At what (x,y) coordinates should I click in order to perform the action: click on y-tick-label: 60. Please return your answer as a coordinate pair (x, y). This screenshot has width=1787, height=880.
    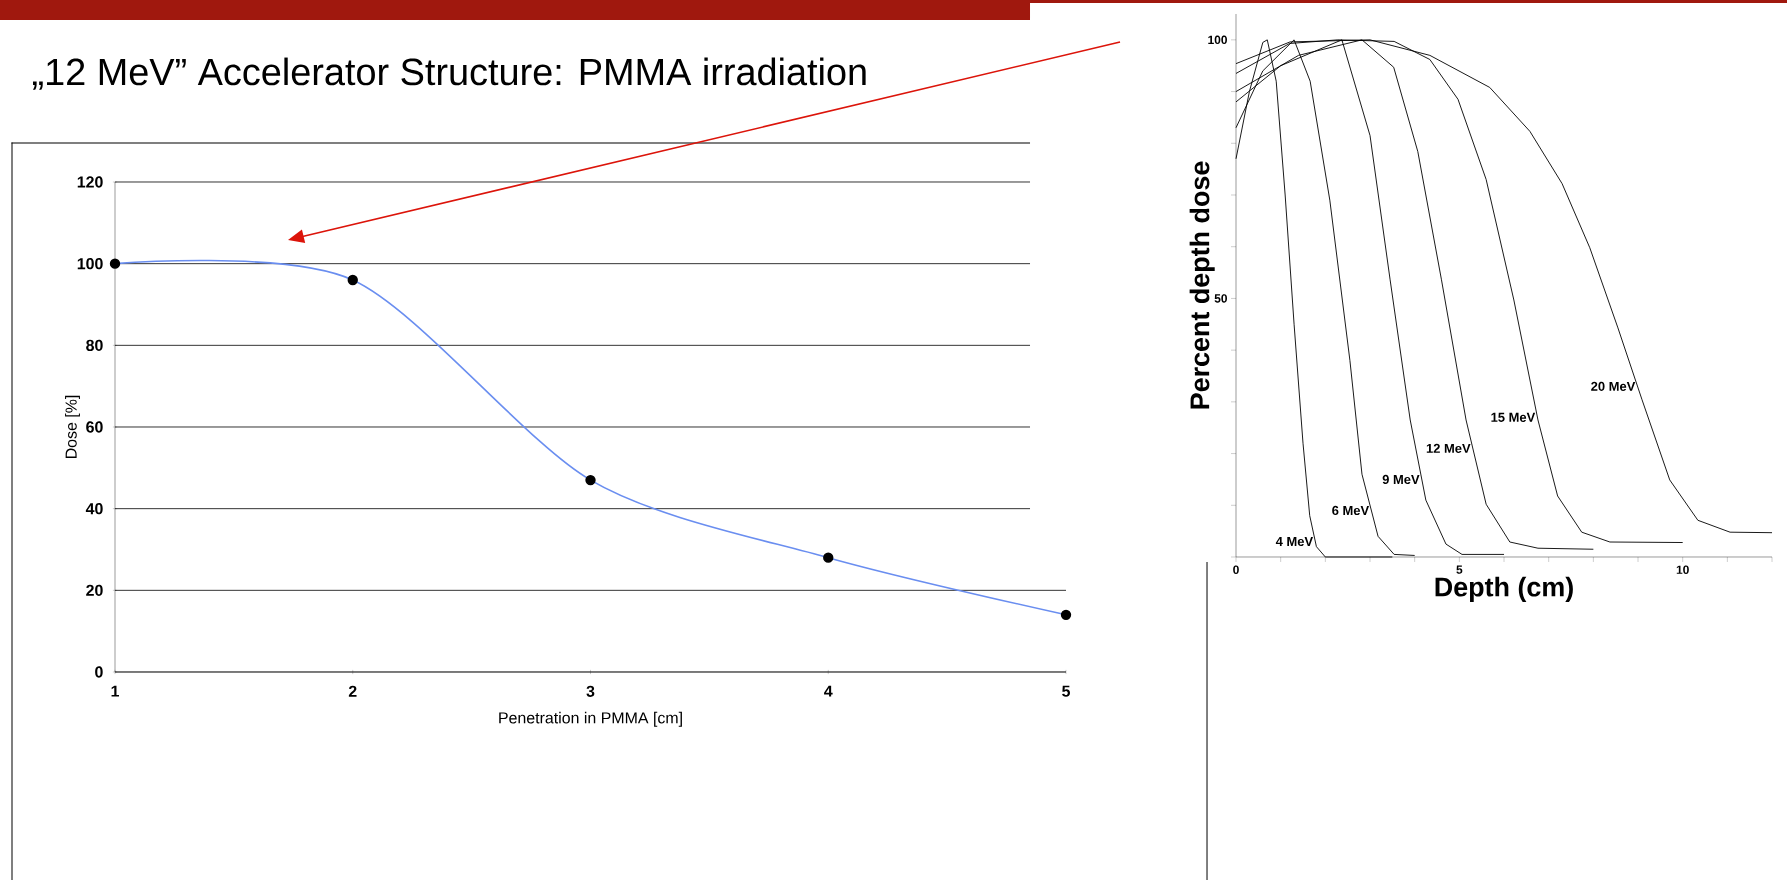
    Looking at the image, I should click on (94, 427).